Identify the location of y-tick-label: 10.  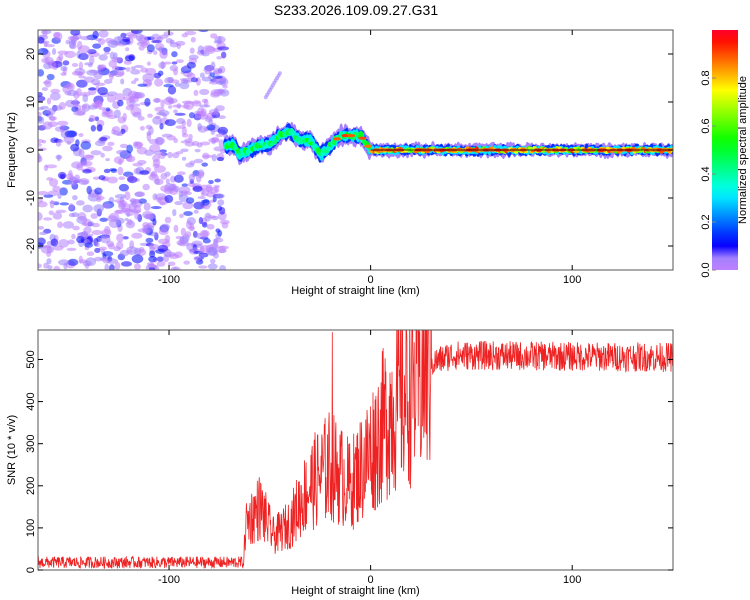
(31, 102).